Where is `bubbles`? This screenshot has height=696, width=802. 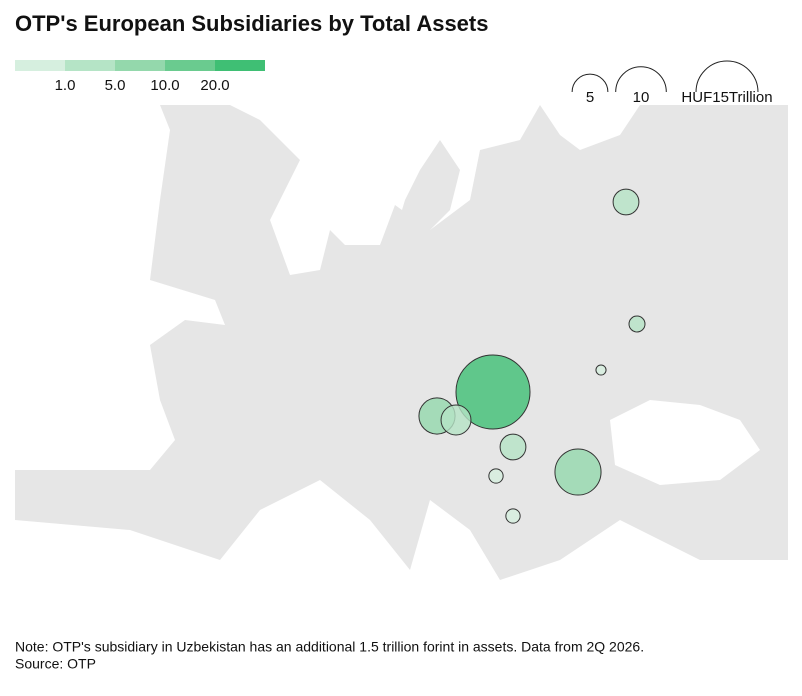 bubbles is located at coordinates (532, 356).